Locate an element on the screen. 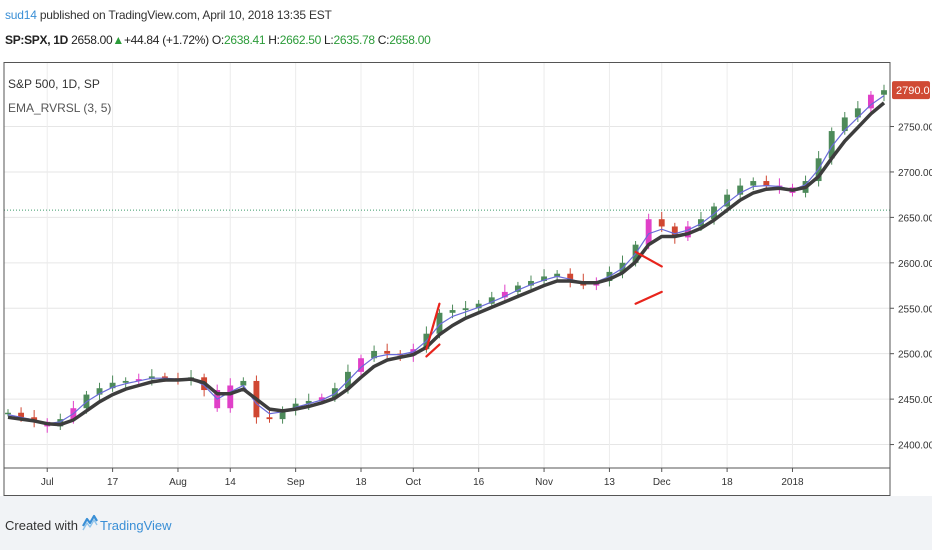 The image size is (932, 550). y-tick-label: 2700.00 is located at coordinates (915, 173).